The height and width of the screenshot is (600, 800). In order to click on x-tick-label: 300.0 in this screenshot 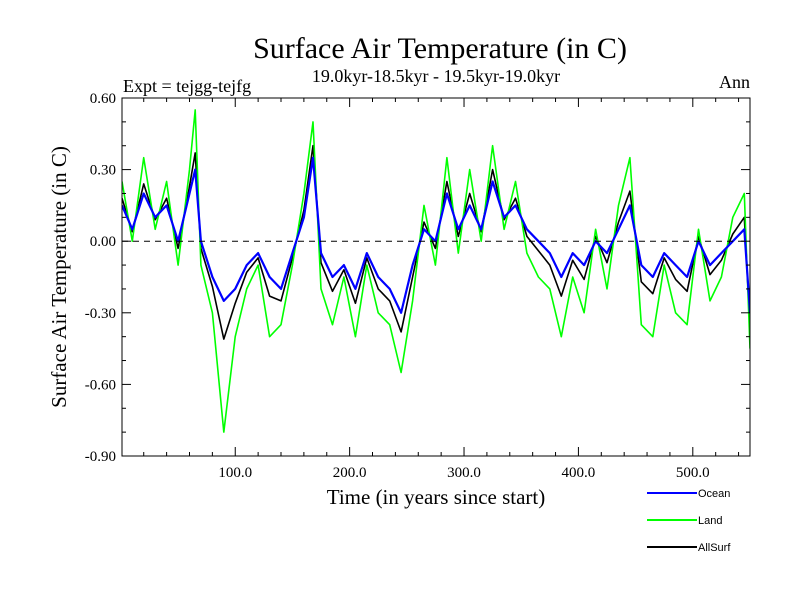, I will do `click(464, 473)`.